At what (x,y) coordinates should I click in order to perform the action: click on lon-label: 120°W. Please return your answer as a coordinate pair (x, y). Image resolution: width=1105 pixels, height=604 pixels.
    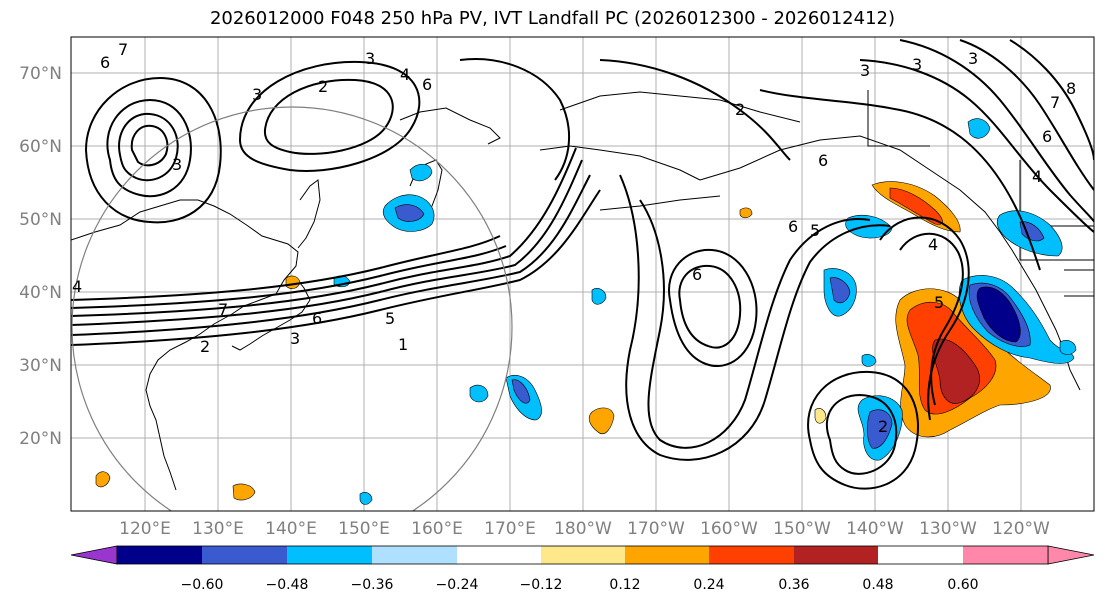
    Looking at the image, I should click on (1021, 529).